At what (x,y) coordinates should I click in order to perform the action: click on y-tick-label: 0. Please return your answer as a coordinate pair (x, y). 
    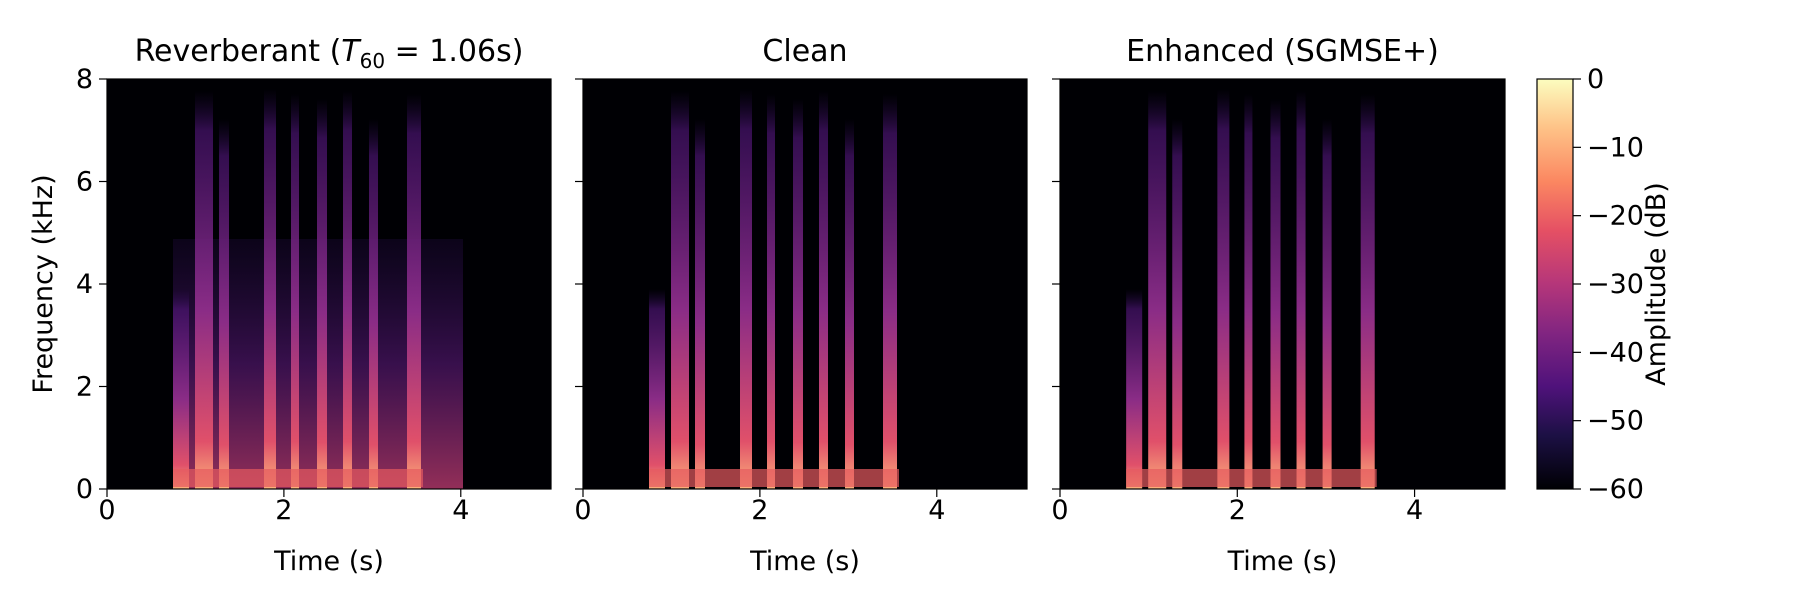
    Looking at the image, I should click on (84, 489).